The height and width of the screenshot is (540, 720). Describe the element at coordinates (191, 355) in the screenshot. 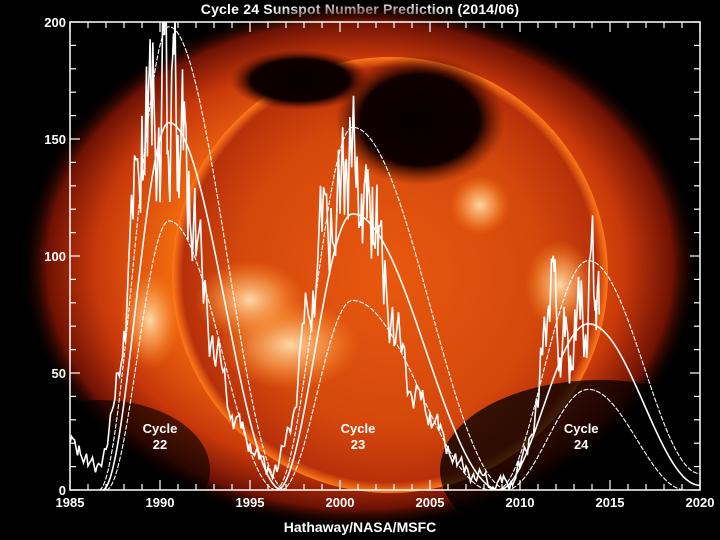

I see `cycle-22-fit-bound-curve` at that location.